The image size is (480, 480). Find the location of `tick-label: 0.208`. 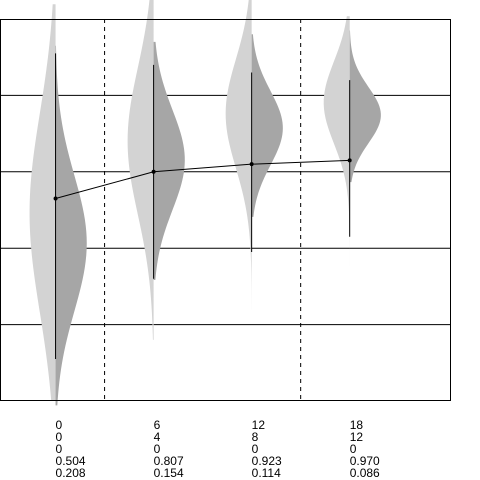

tick-label: 0.208 is located at coordinates (71, 473).